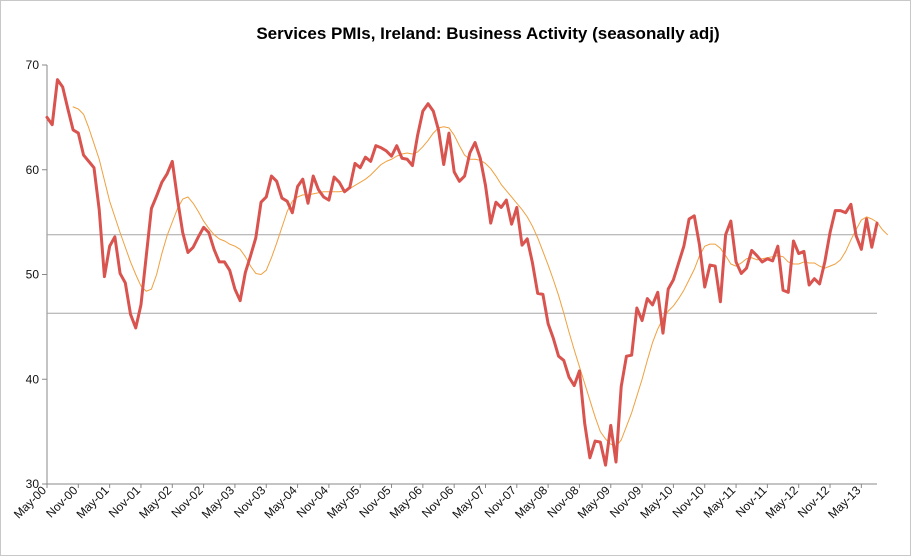  Describe the element at coordinates (468, 502) in the screenshot. I see `x-tick-label: May-07` at that location.